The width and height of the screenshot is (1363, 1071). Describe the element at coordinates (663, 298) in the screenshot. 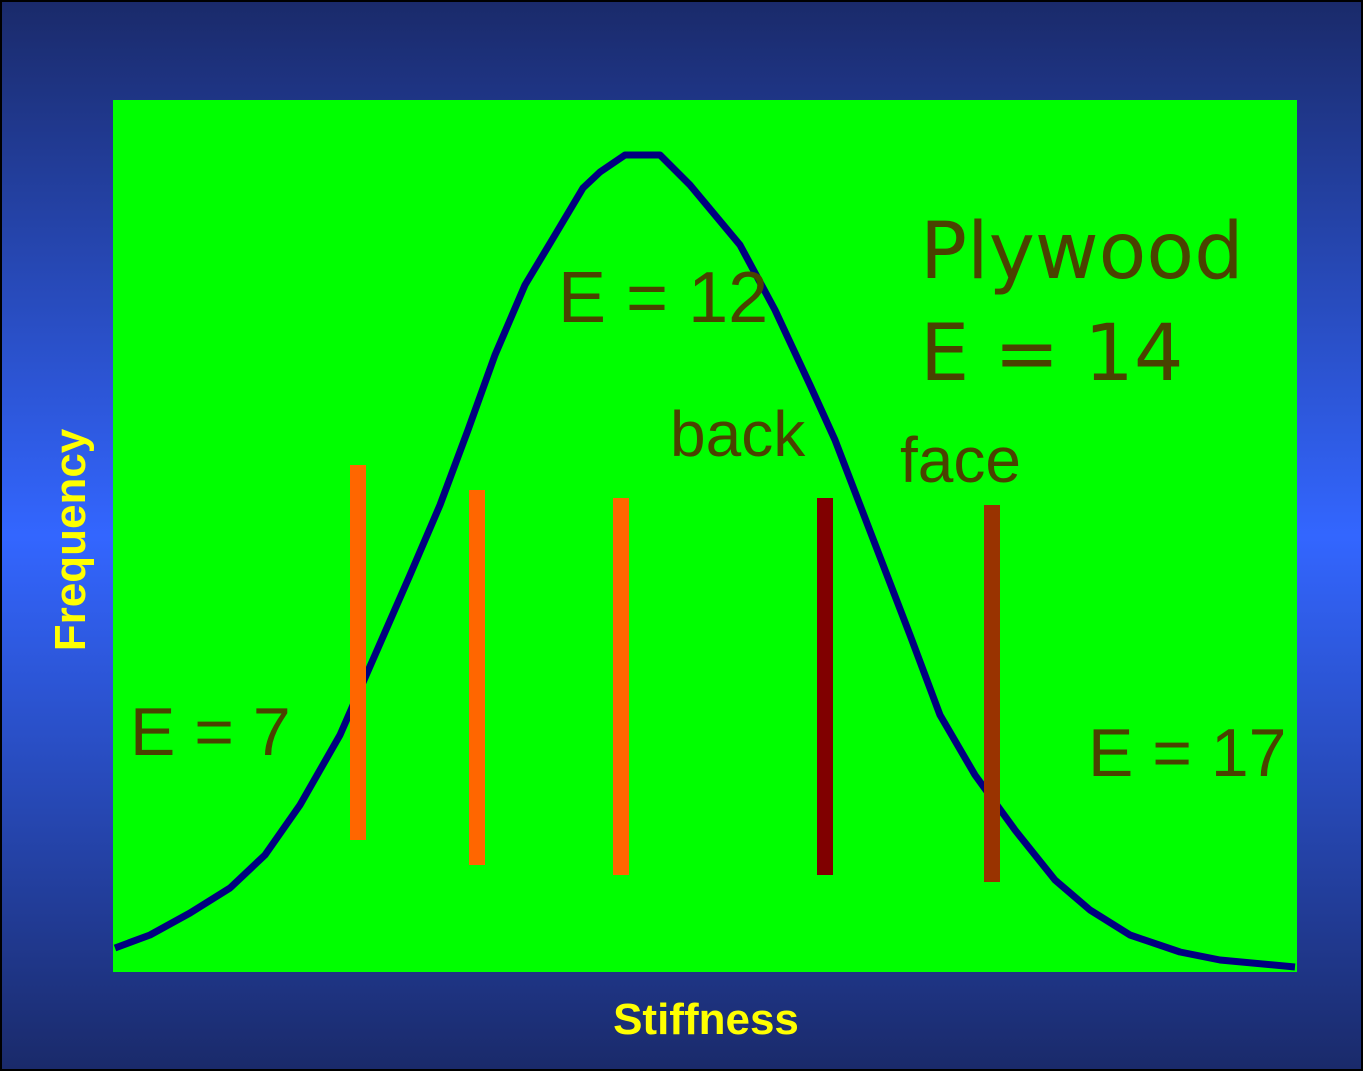

I see `annotation: E = 12` at that location.